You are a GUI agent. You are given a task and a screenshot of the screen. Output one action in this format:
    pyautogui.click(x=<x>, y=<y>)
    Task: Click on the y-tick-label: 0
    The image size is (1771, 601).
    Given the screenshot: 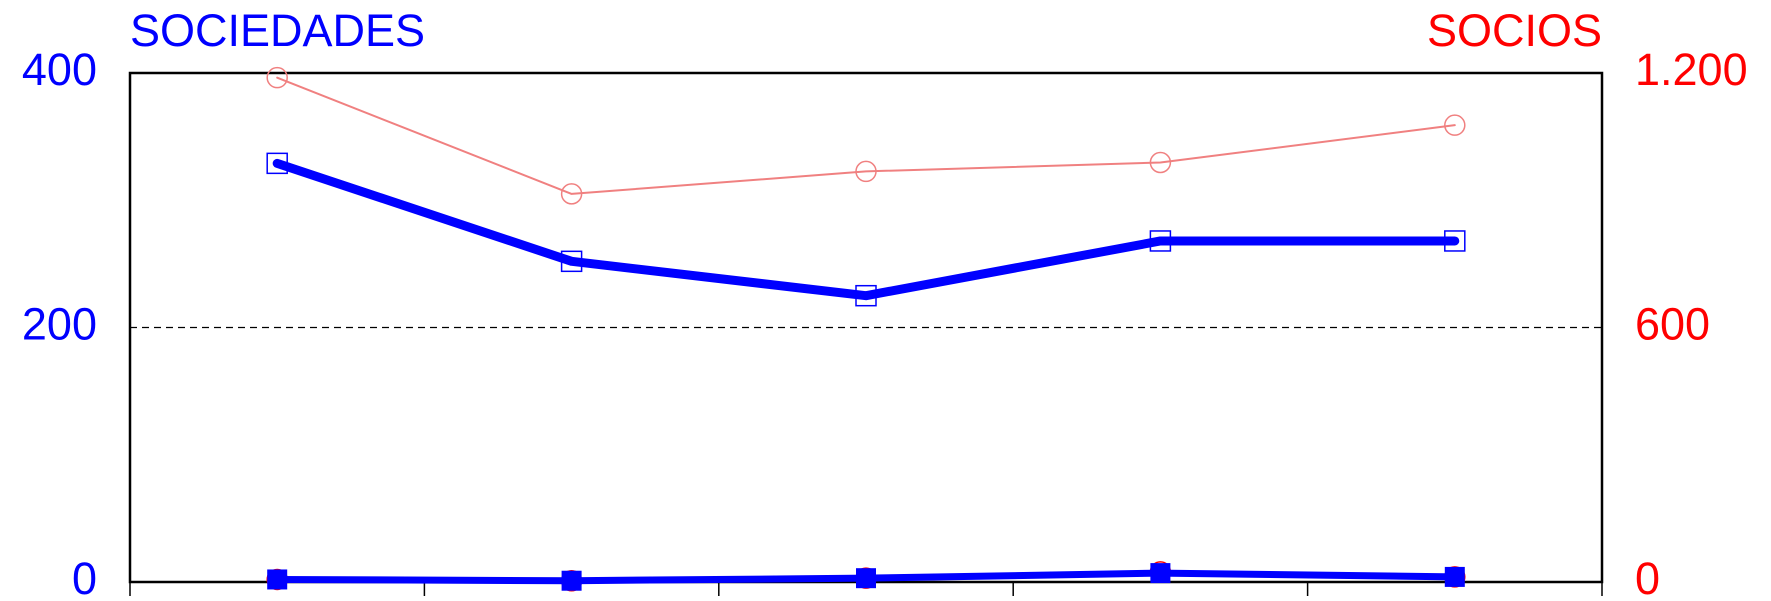 What is the action you would take?
    pyautogui.click(x=84, y=577)
    